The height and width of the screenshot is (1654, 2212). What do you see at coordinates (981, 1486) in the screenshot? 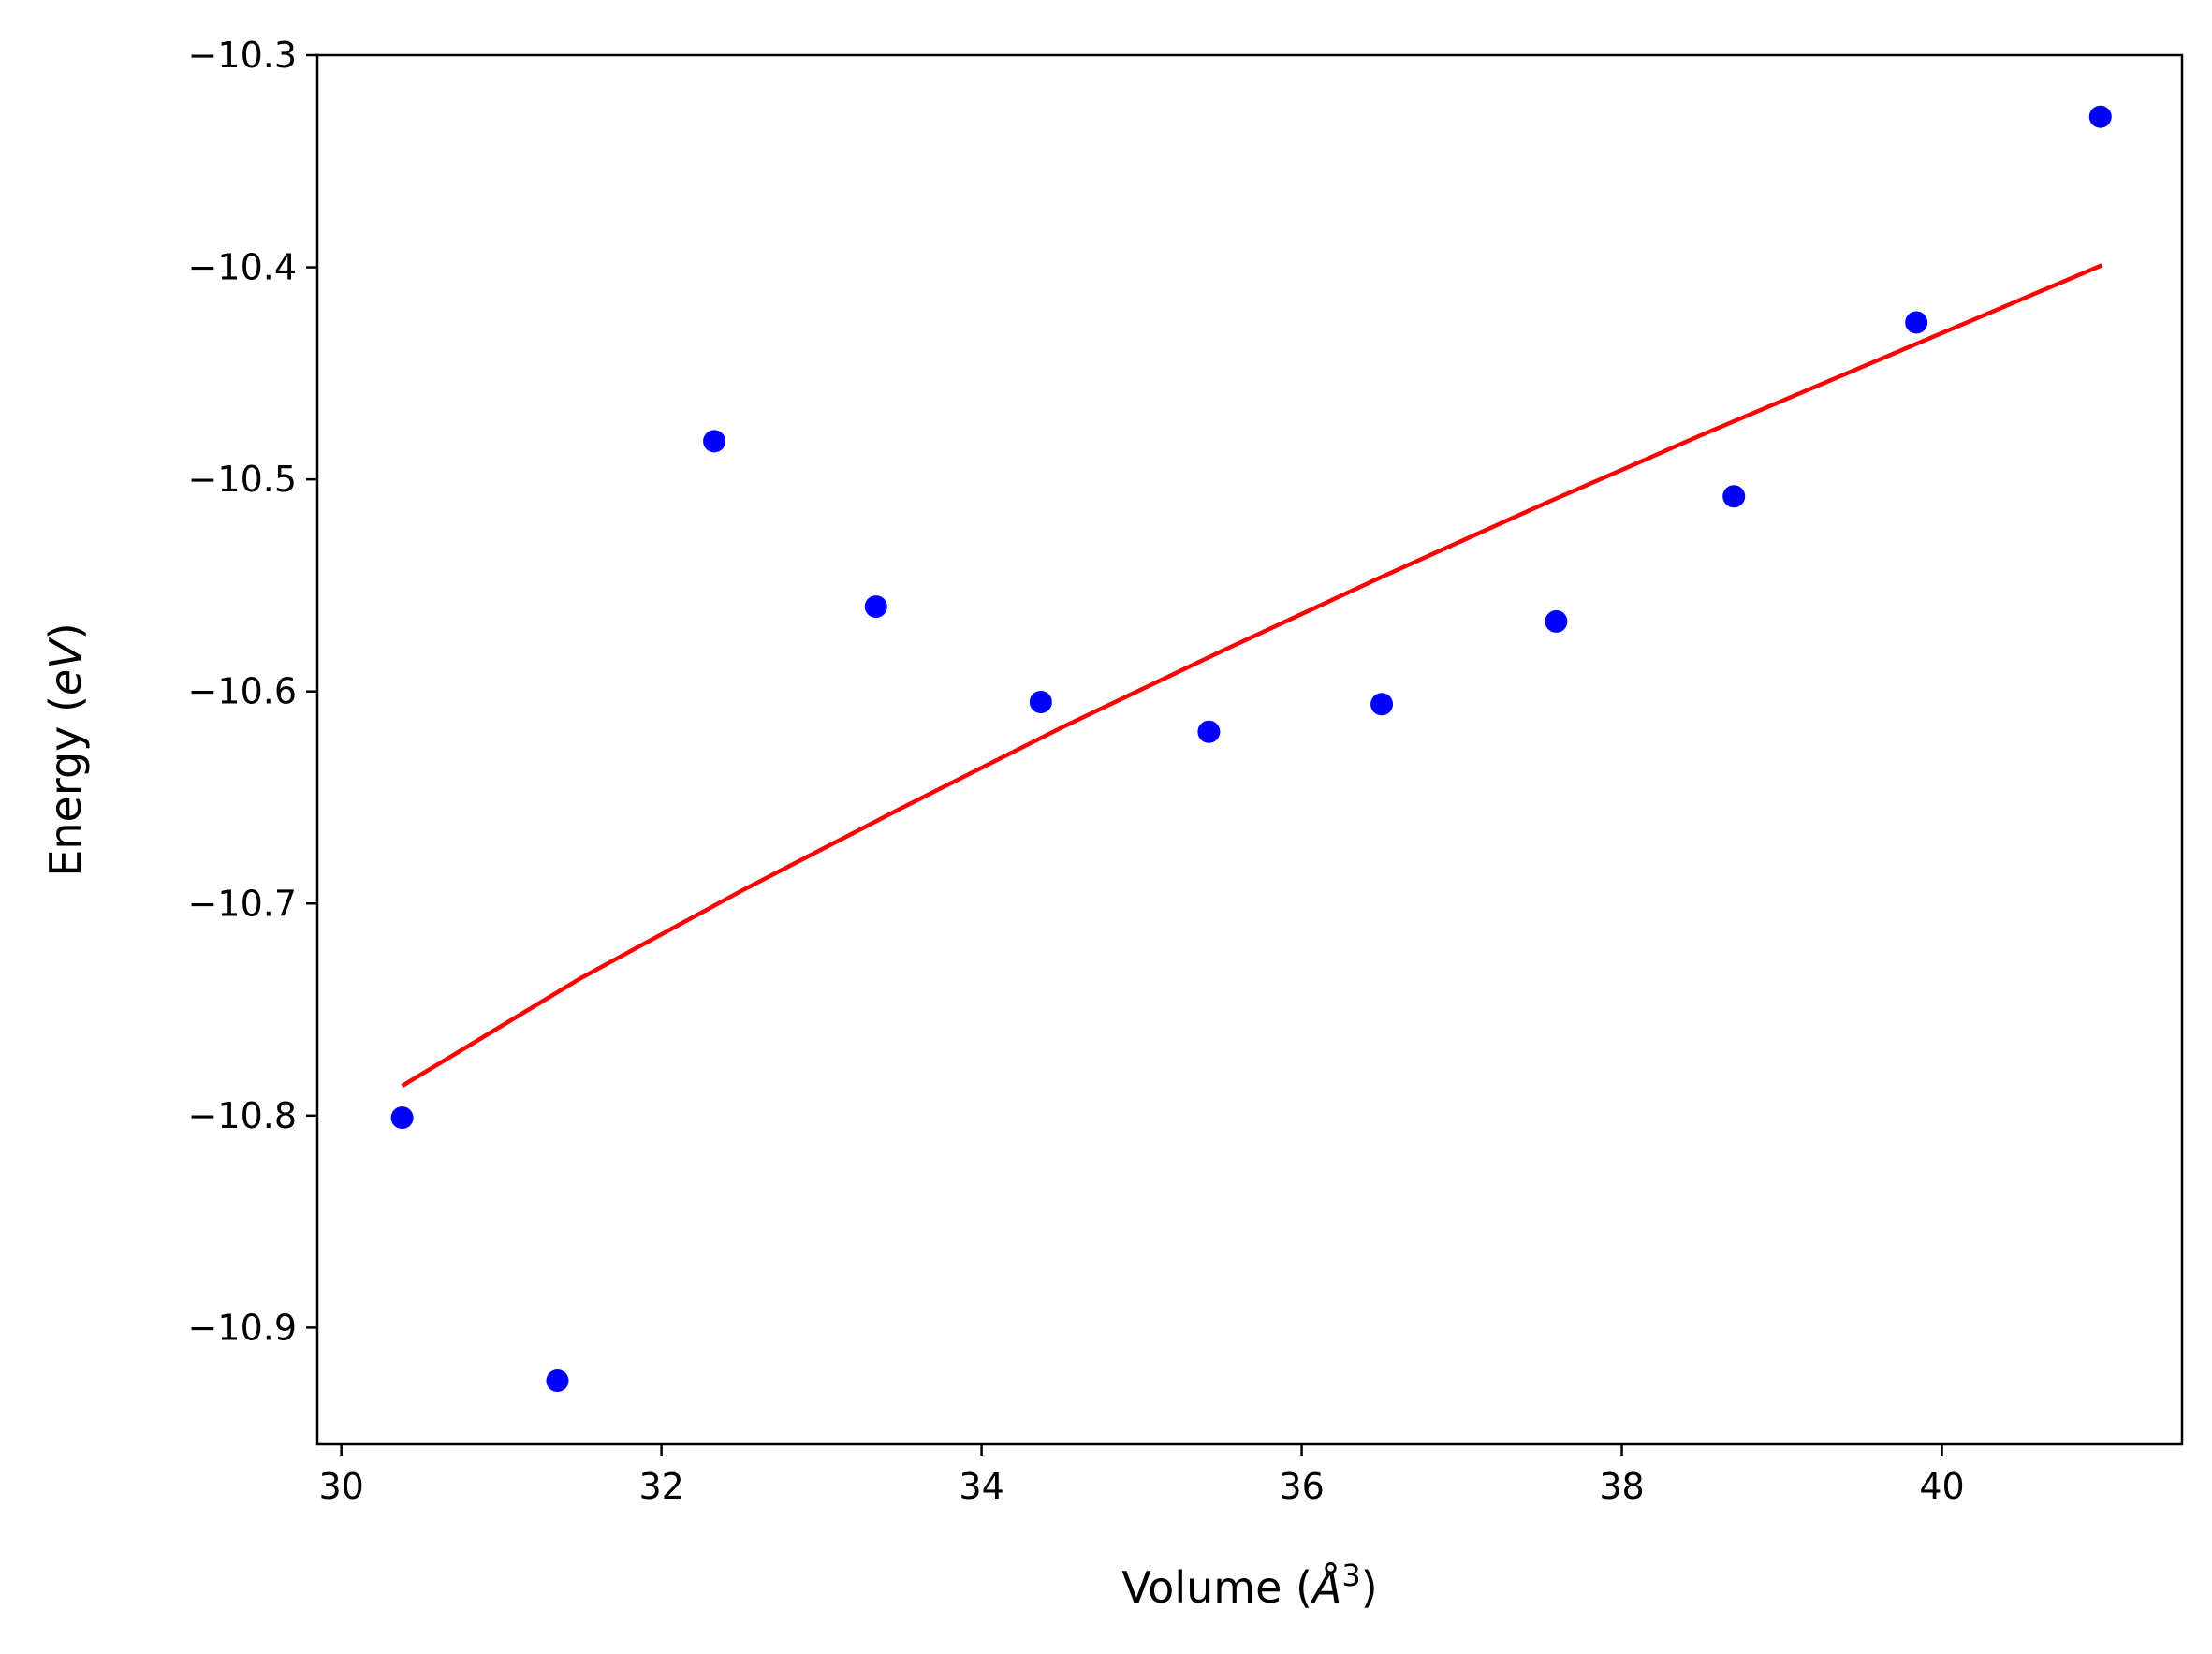
I see `x-tick-label: 34` at bounding box center [981, 1486].